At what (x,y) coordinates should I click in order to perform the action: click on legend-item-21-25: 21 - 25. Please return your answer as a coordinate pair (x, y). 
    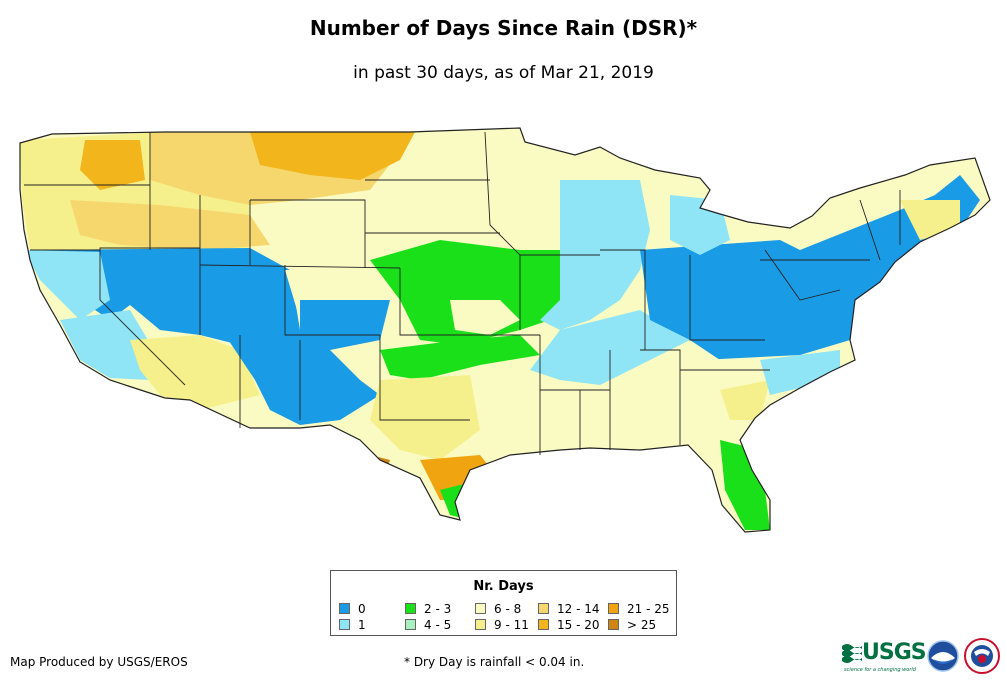
    Looking at the image, I should click on (639, 609).